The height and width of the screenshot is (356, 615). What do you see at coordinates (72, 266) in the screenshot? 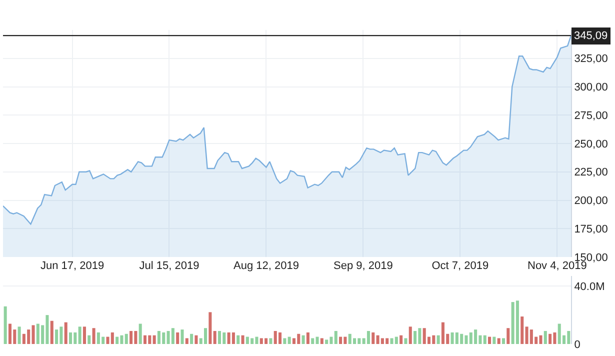
I see `x-tick-label: Jun 17, 2019` at bounding box center [72, 266].